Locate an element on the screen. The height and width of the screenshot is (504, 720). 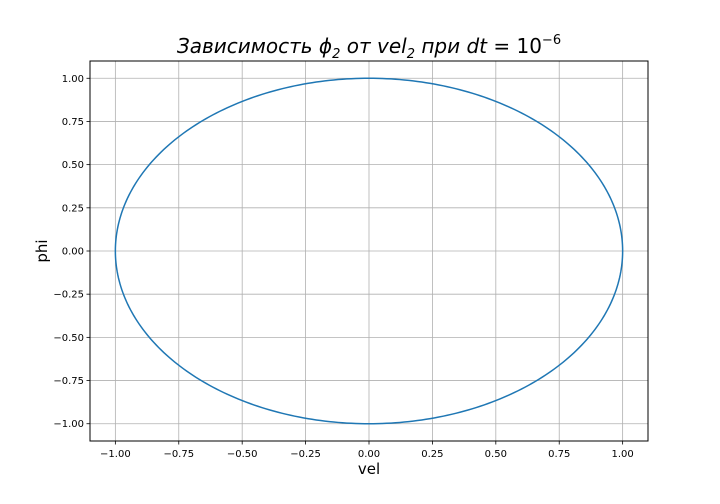
title-post: при is located at coordinates (440, 46).